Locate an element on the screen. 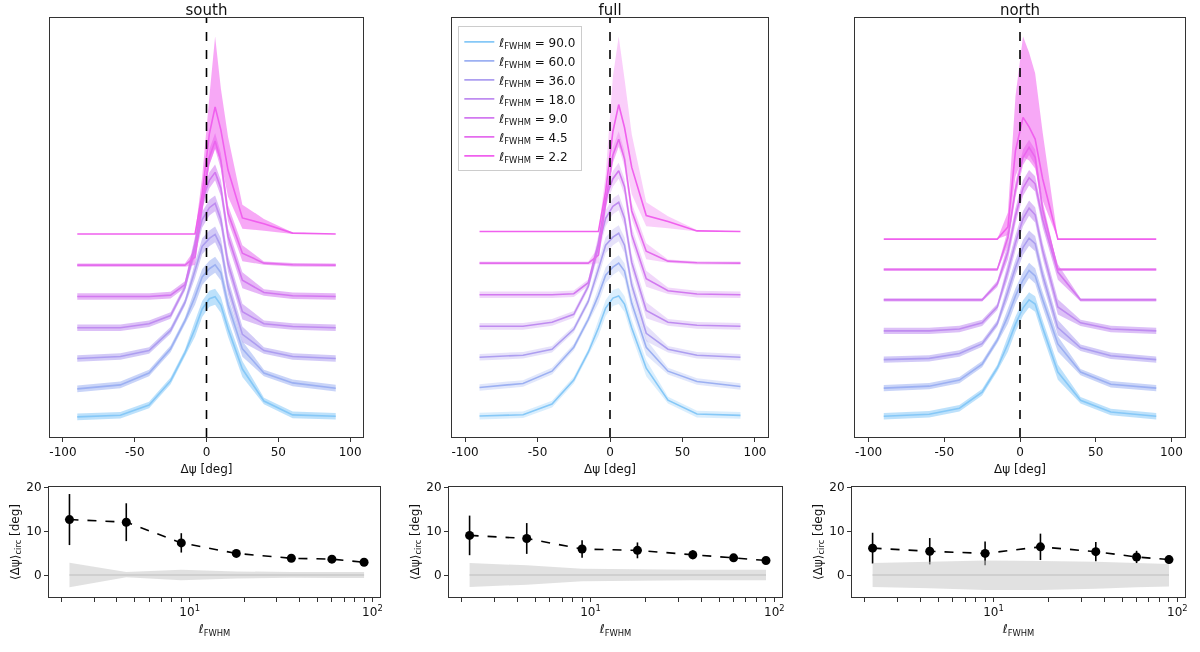 The image size is (1200, 652). legend-label: ℓ$_{FWHM}$ = 9.0 is located at coordinates (533, 119).